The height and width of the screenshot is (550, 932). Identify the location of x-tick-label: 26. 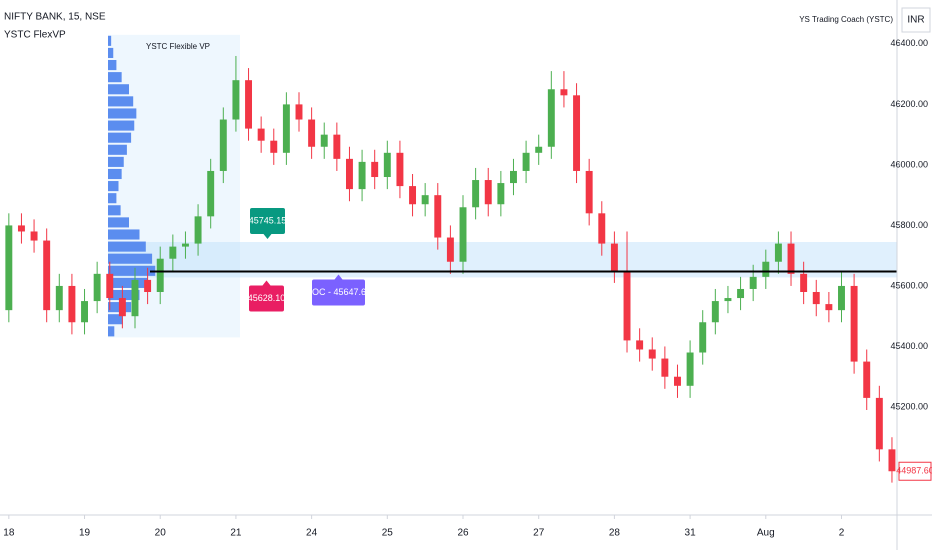
(463, 533).